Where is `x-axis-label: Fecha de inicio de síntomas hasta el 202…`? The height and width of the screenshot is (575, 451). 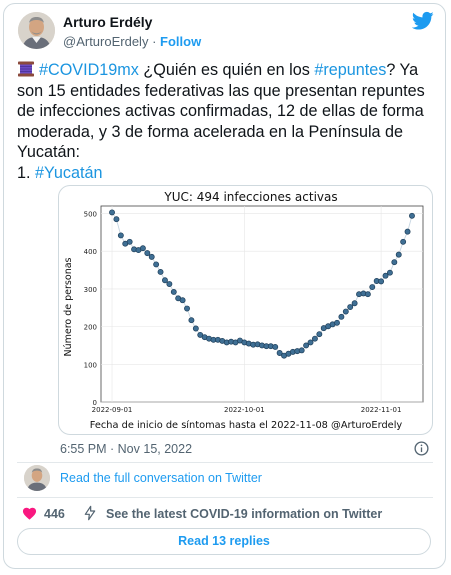 x-axis-label: Fecha de inicio de síntomas hasta el 202… is located at coordinates (246, 425).